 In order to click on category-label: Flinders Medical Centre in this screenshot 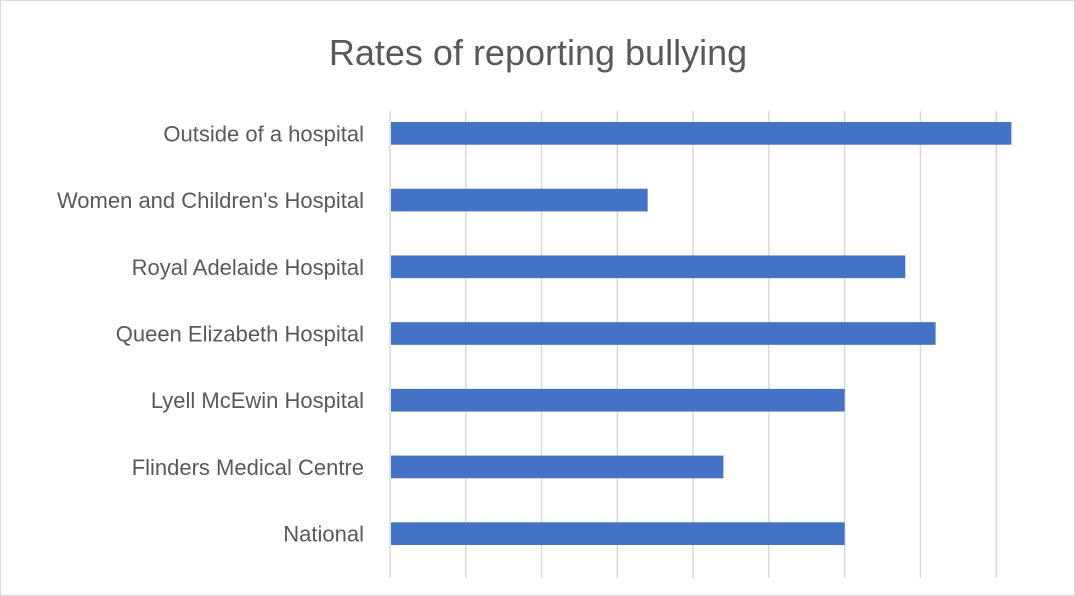, I will do `click(248, 467)`.